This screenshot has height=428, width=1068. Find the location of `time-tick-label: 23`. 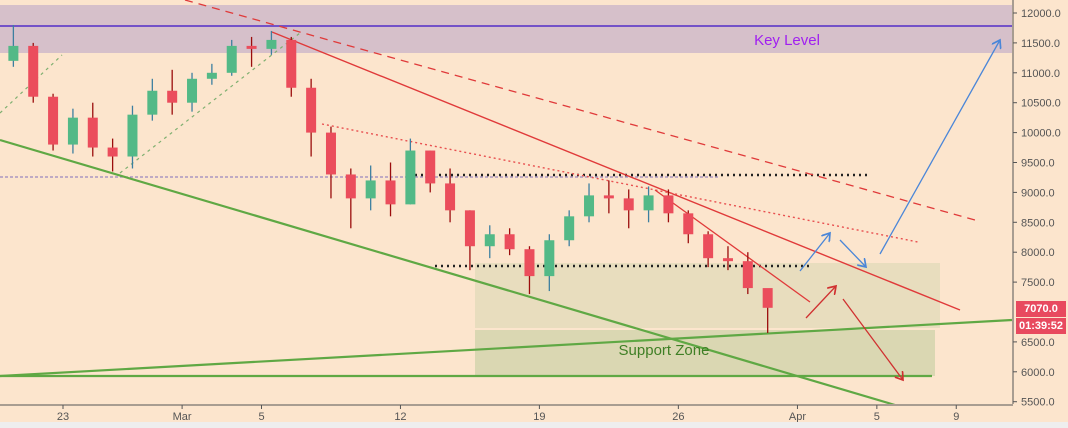

time-tick-label: 23 is located at coordinates (63, 416).